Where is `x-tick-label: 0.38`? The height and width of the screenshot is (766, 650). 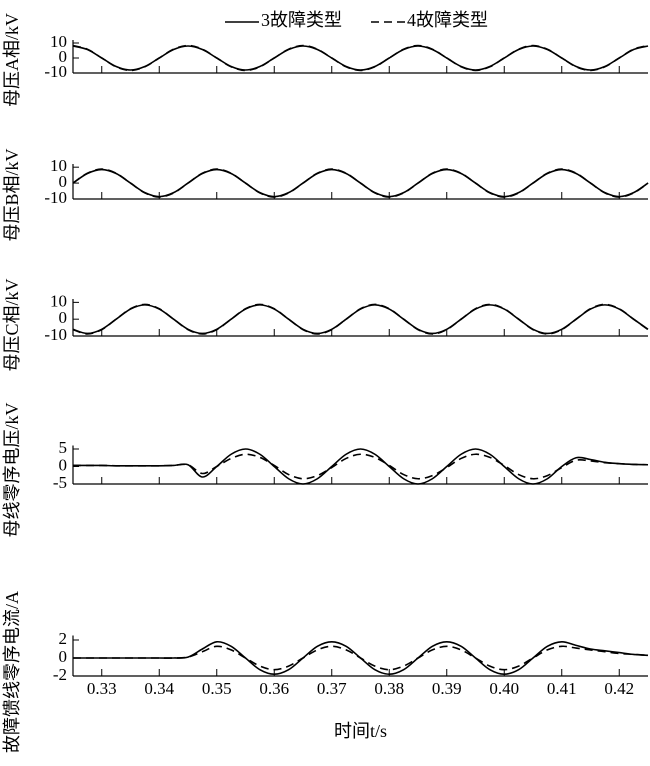
x-tick-label: 0.38 is located at coordinates (389, 688).